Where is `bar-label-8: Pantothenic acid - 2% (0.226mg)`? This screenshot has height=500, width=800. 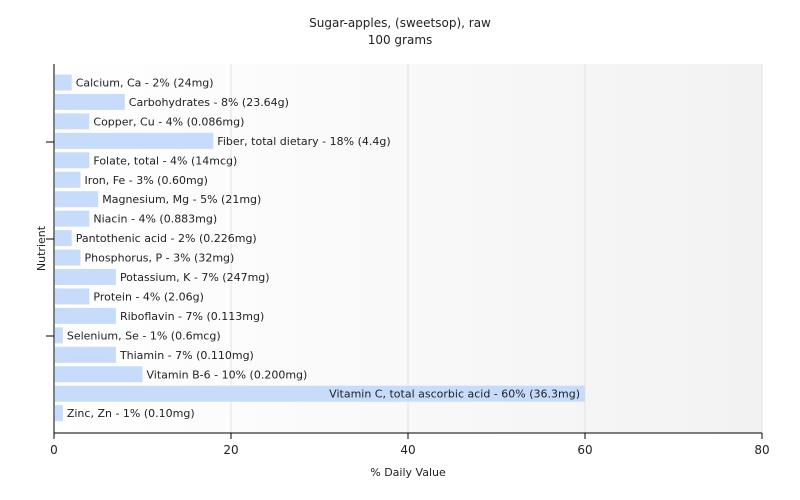
bar-label-8: Pantothenic acid - 2% (0.226mg) is located at coordinates (166, 238).